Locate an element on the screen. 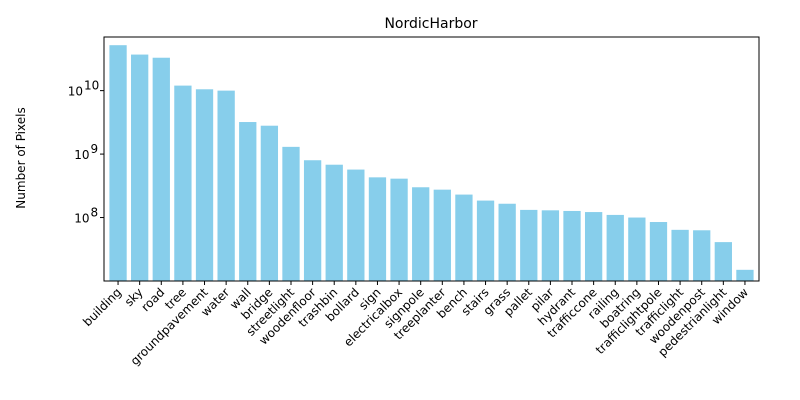  y-tick-exponent: 10 is located at coordinates (91, 86).